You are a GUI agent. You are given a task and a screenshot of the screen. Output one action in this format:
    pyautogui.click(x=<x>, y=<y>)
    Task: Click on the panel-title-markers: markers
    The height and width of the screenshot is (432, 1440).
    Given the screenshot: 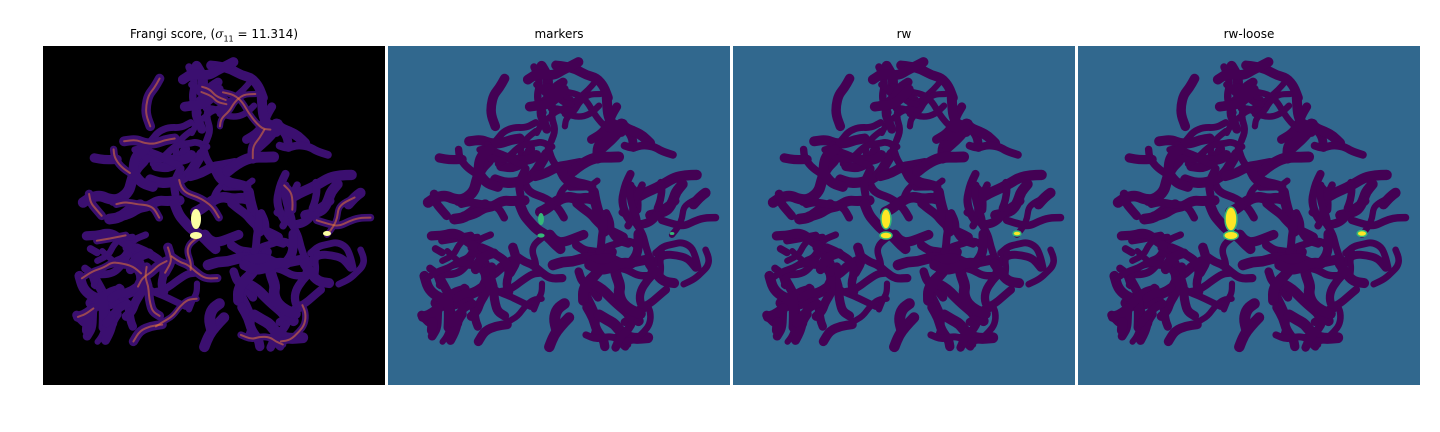 What is the action you would take?
    pyautogui.click(x=559, y=34)
    